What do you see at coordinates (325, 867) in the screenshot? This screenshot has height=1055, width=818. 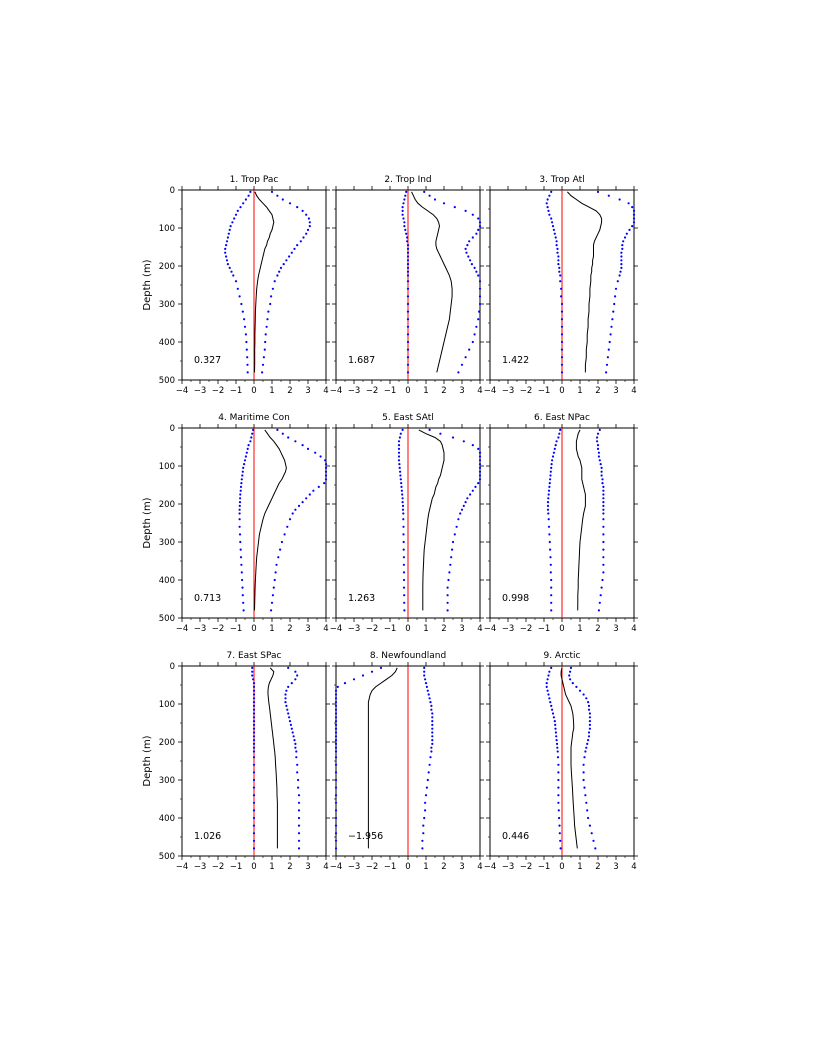 I see `x-tick-label: 4` at bounding box center [325, 867].